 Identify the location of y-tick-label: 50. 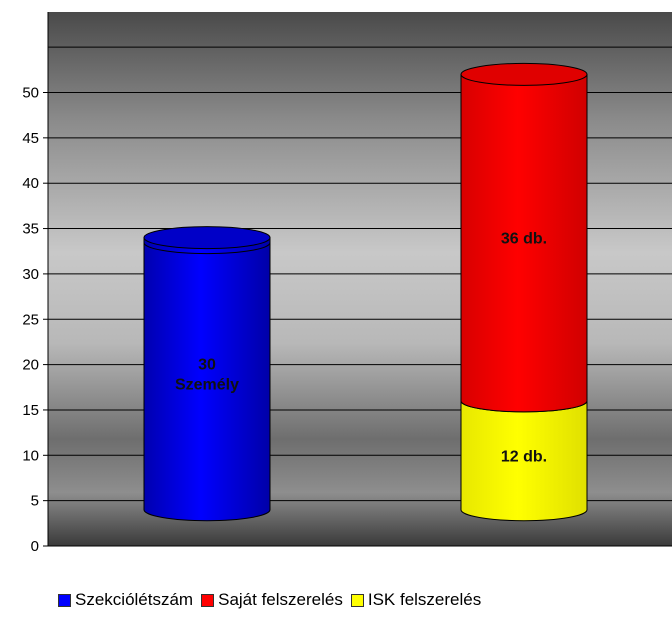
(30, 93).